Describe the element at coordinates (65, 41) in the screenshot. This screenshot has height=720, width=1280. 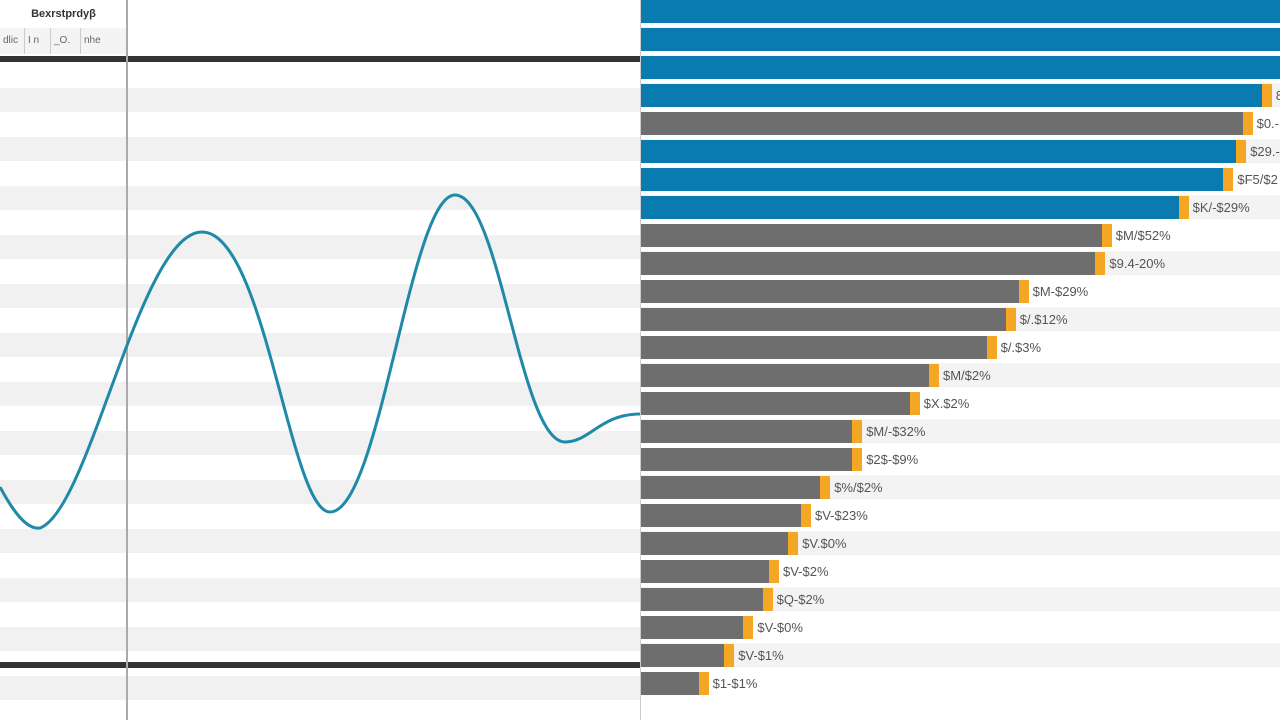
I see `subheader-cell: _O.` at that location.